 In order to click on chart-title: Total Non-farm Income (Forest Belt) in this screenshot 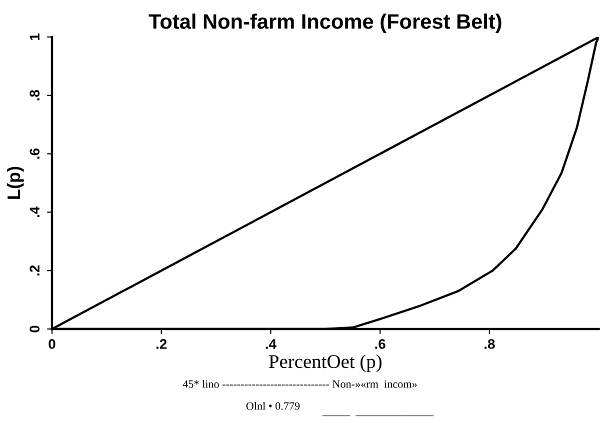, I will do `click(325, 23)`.